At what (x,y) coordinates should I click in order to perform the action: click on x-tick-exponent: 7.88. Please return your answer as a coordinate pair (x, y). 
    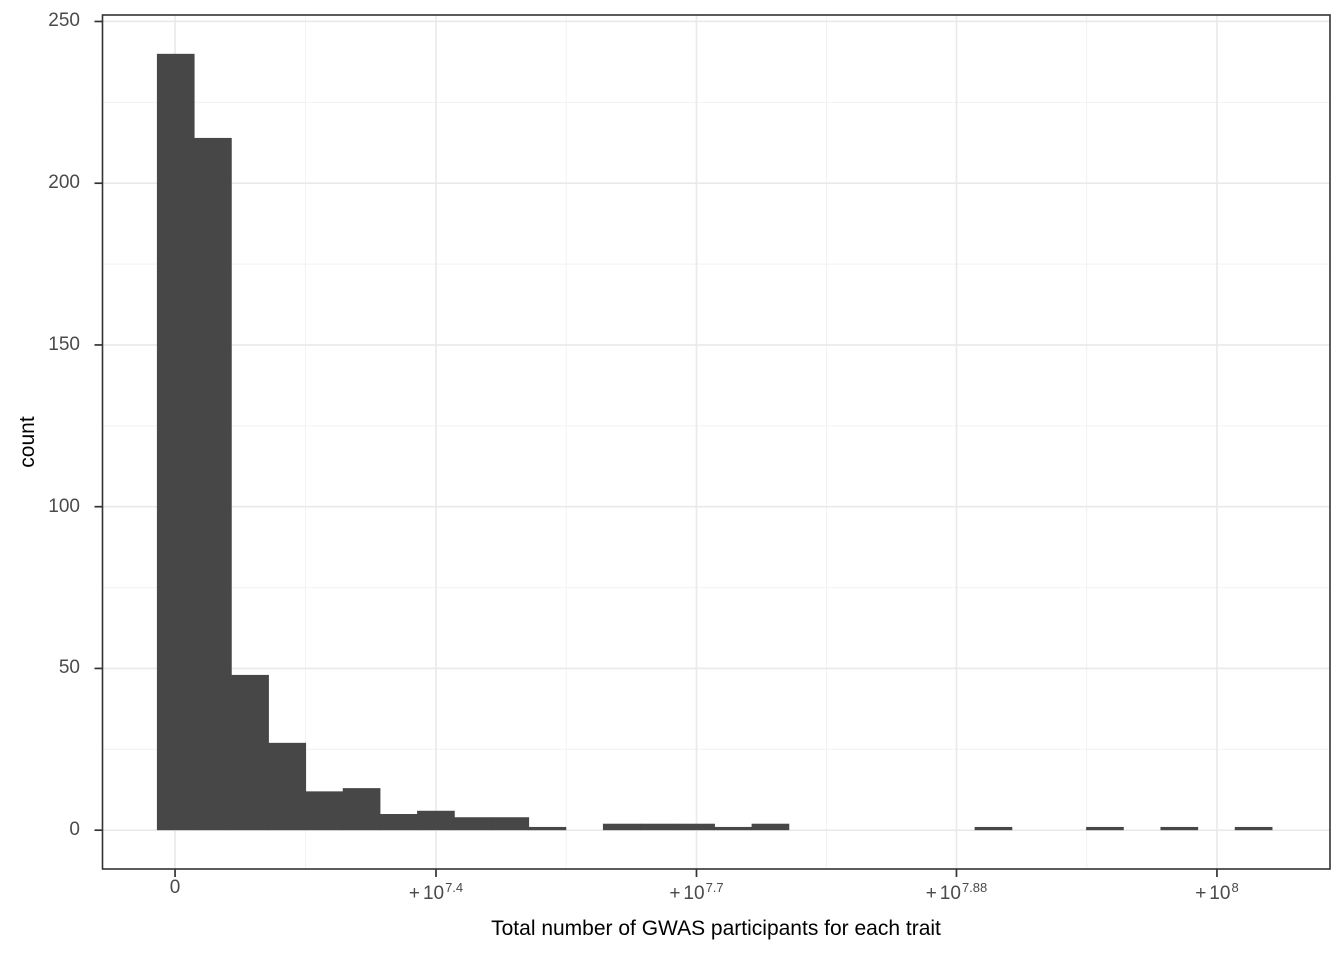
    Looking at the image, I should click on (974, 887).